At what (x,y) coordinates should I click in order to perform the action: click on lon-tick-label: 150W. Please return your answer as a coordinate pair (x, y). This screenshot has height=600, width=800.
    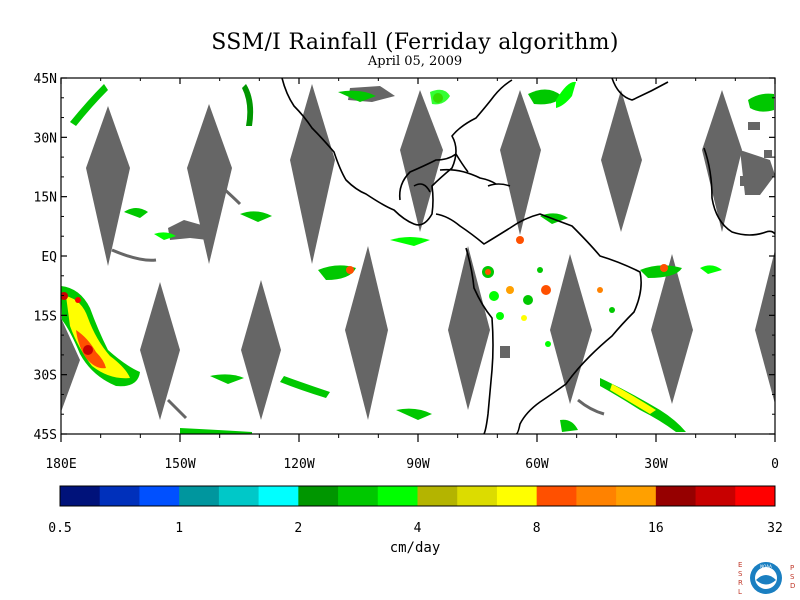
    Looking at the image, I should click on (179, 464).